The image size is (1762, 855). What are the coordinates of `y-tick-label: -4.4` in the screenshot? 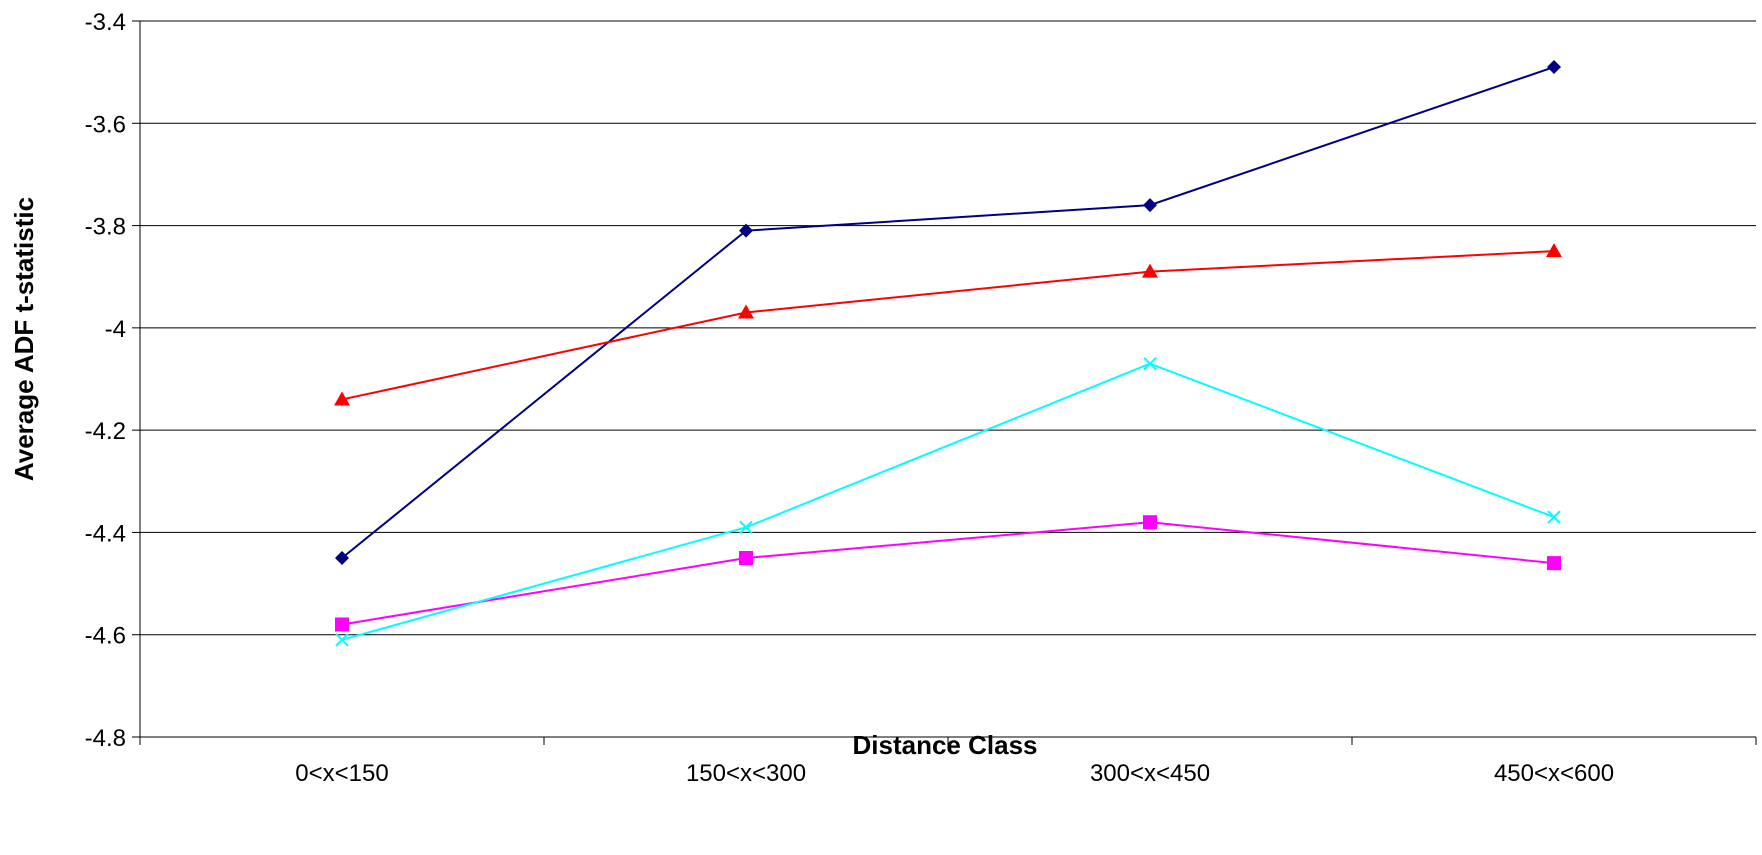 It's located at (105, 533).